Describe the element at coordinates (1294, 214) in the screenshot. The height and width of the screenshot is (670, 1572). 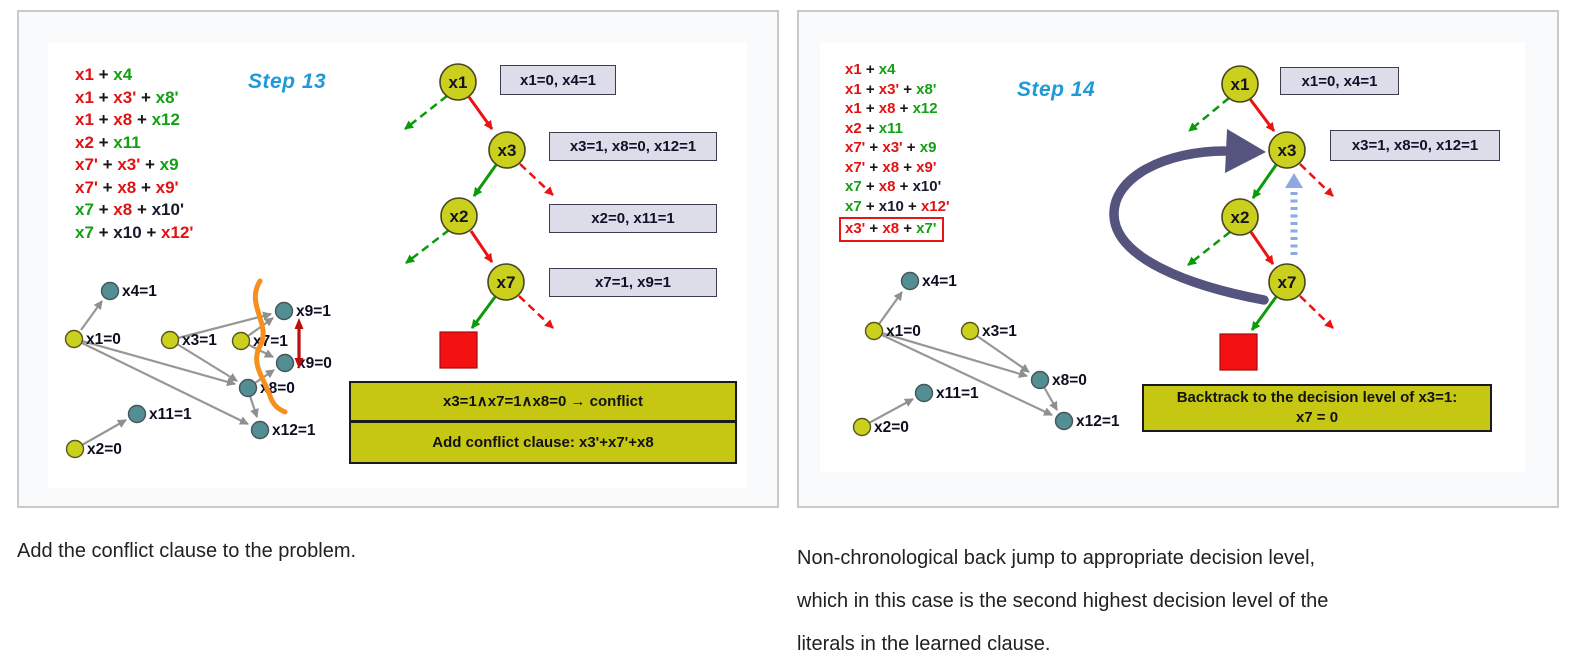
I see `backtrack-up-arrow` at that location.